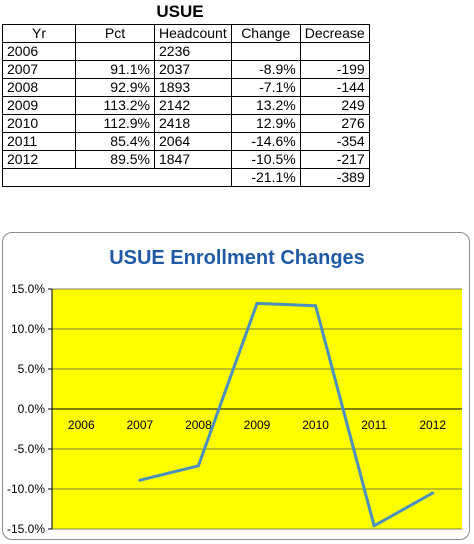 Image resolution: width=474 pixels, height=544 pixels. I want to click on table-row: 2008 92.9% 1893 -7.1% -144, so click(186, 87).